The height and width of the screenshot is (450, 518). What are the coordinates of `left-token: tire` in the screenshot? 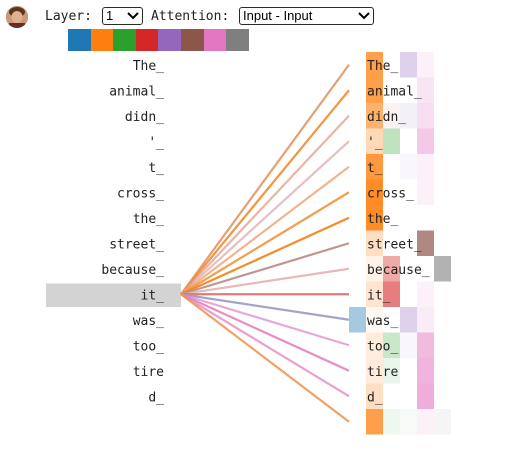 It's located at (148, 372).